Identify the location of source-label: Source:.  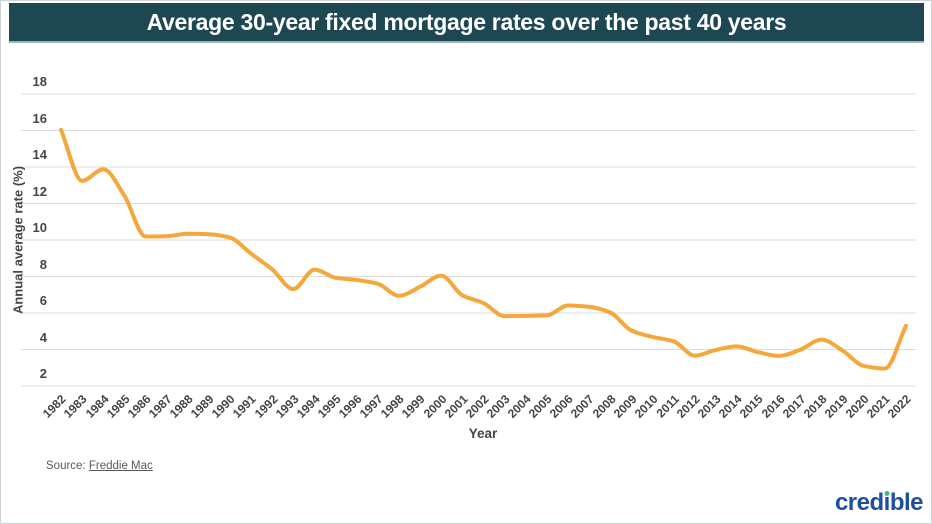
(66, 466).